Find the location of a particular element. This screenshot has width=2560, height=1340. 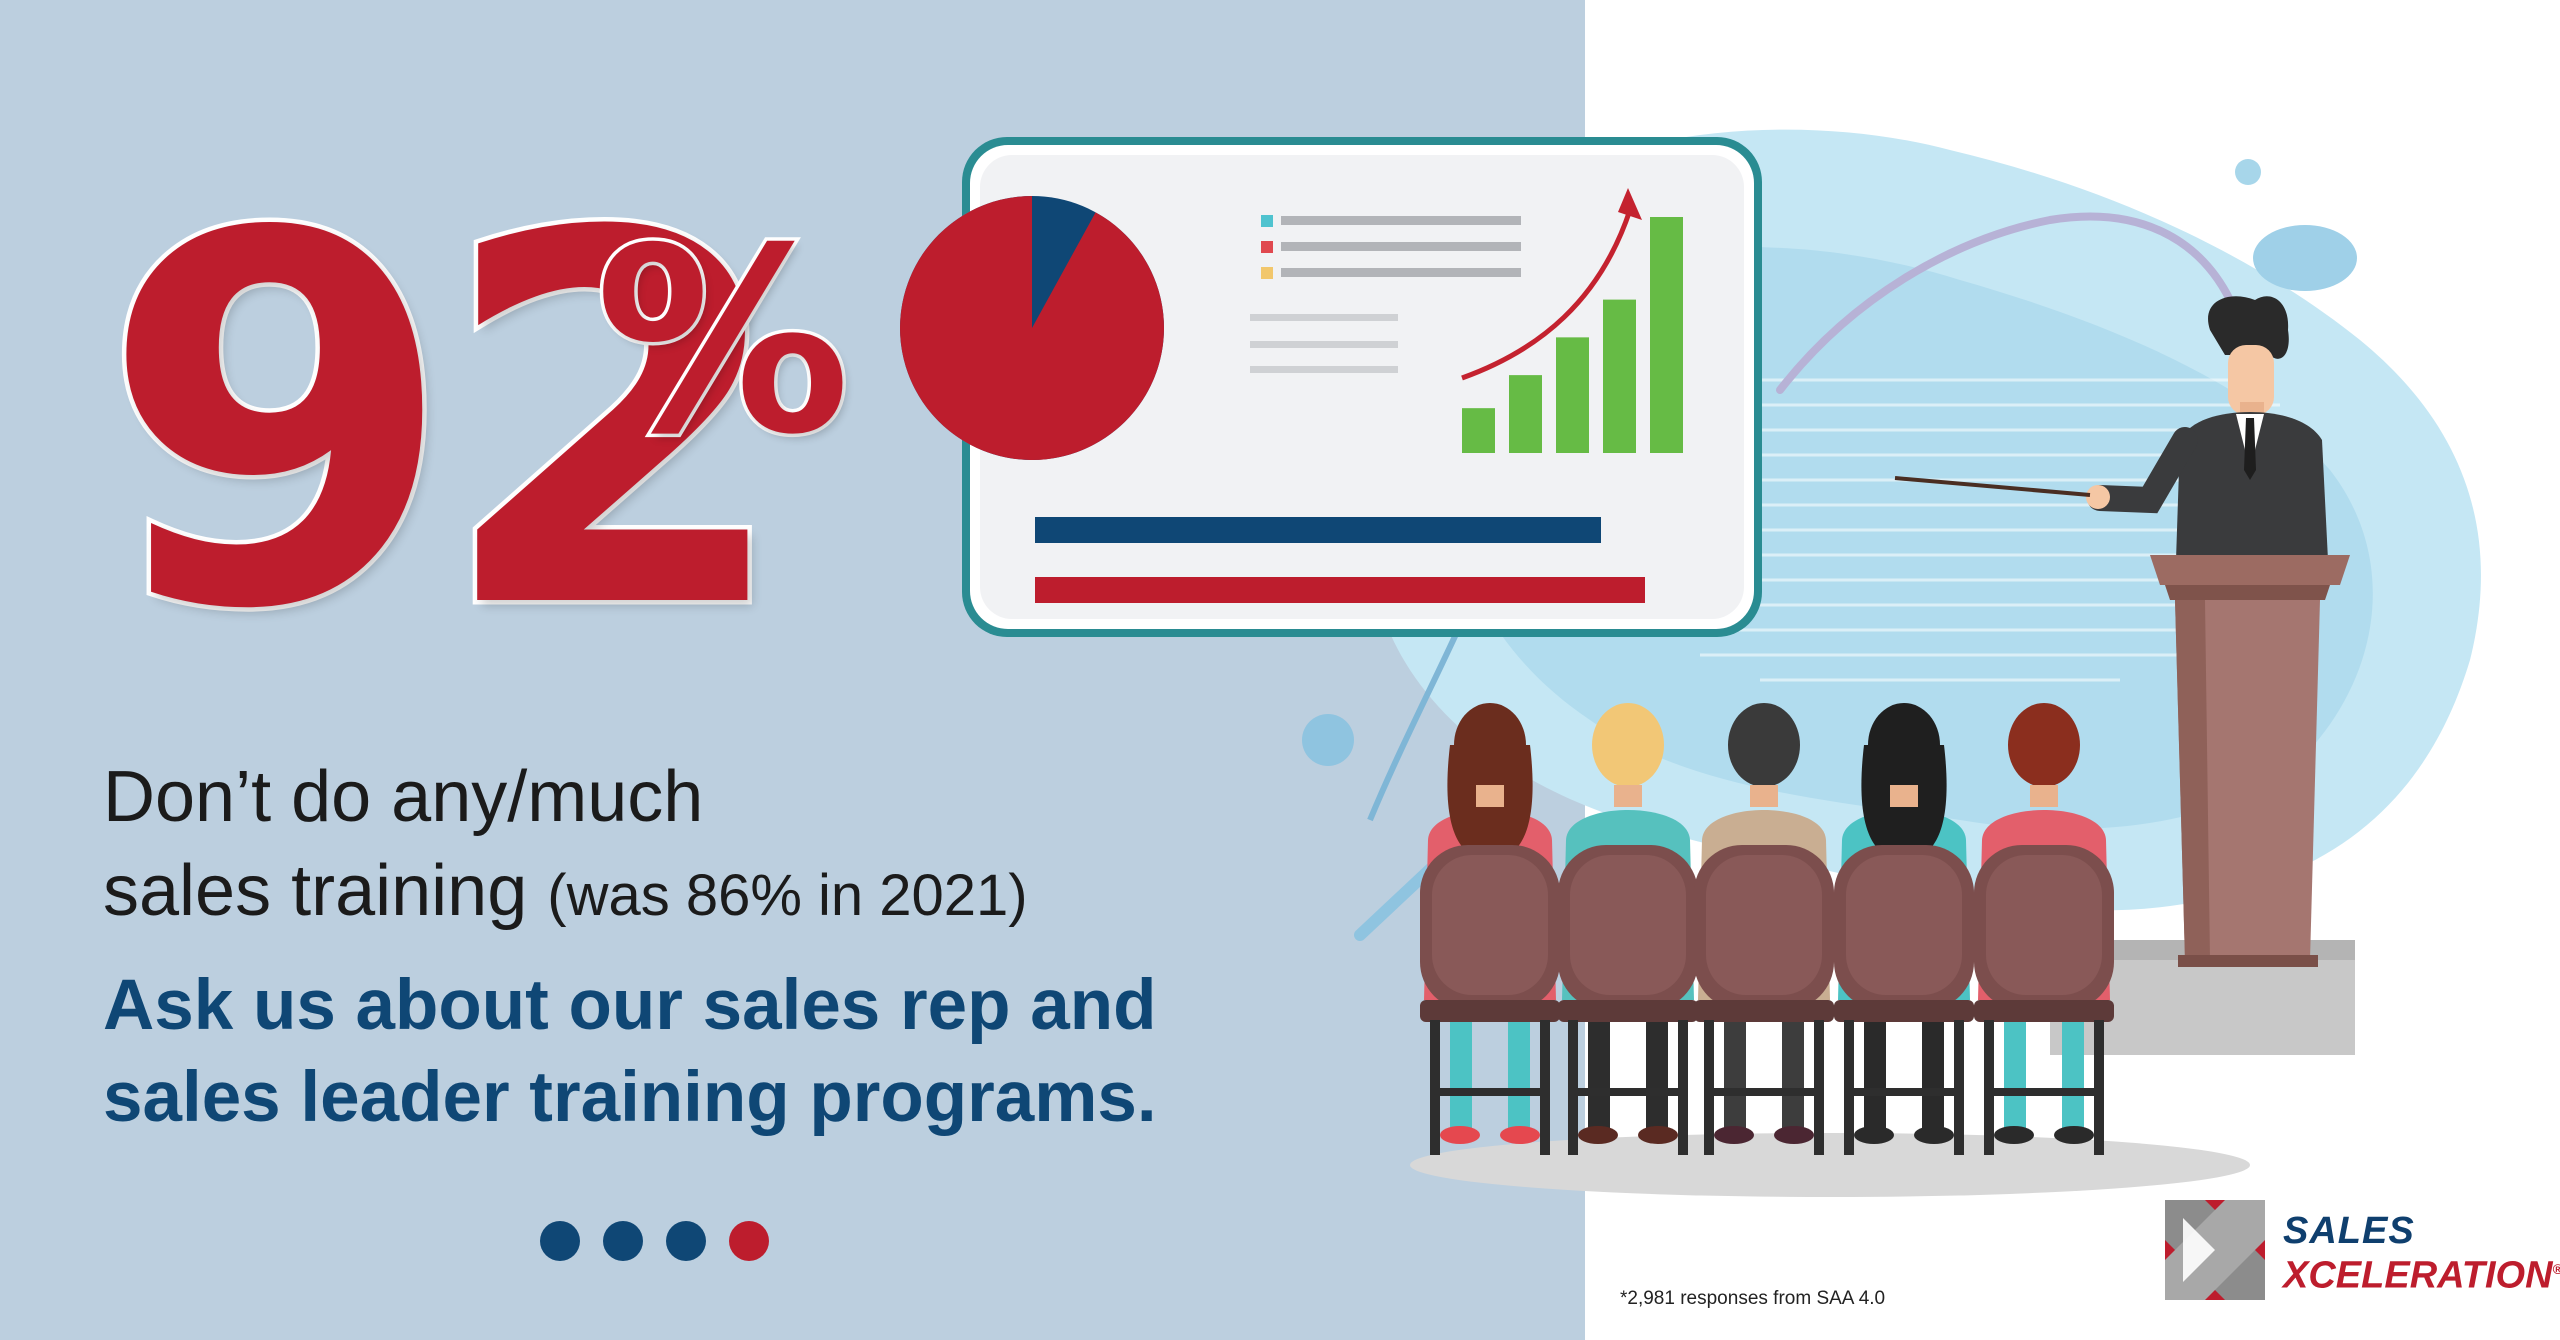

headline-stat-number: 92 is located at coordinates (446, 424).